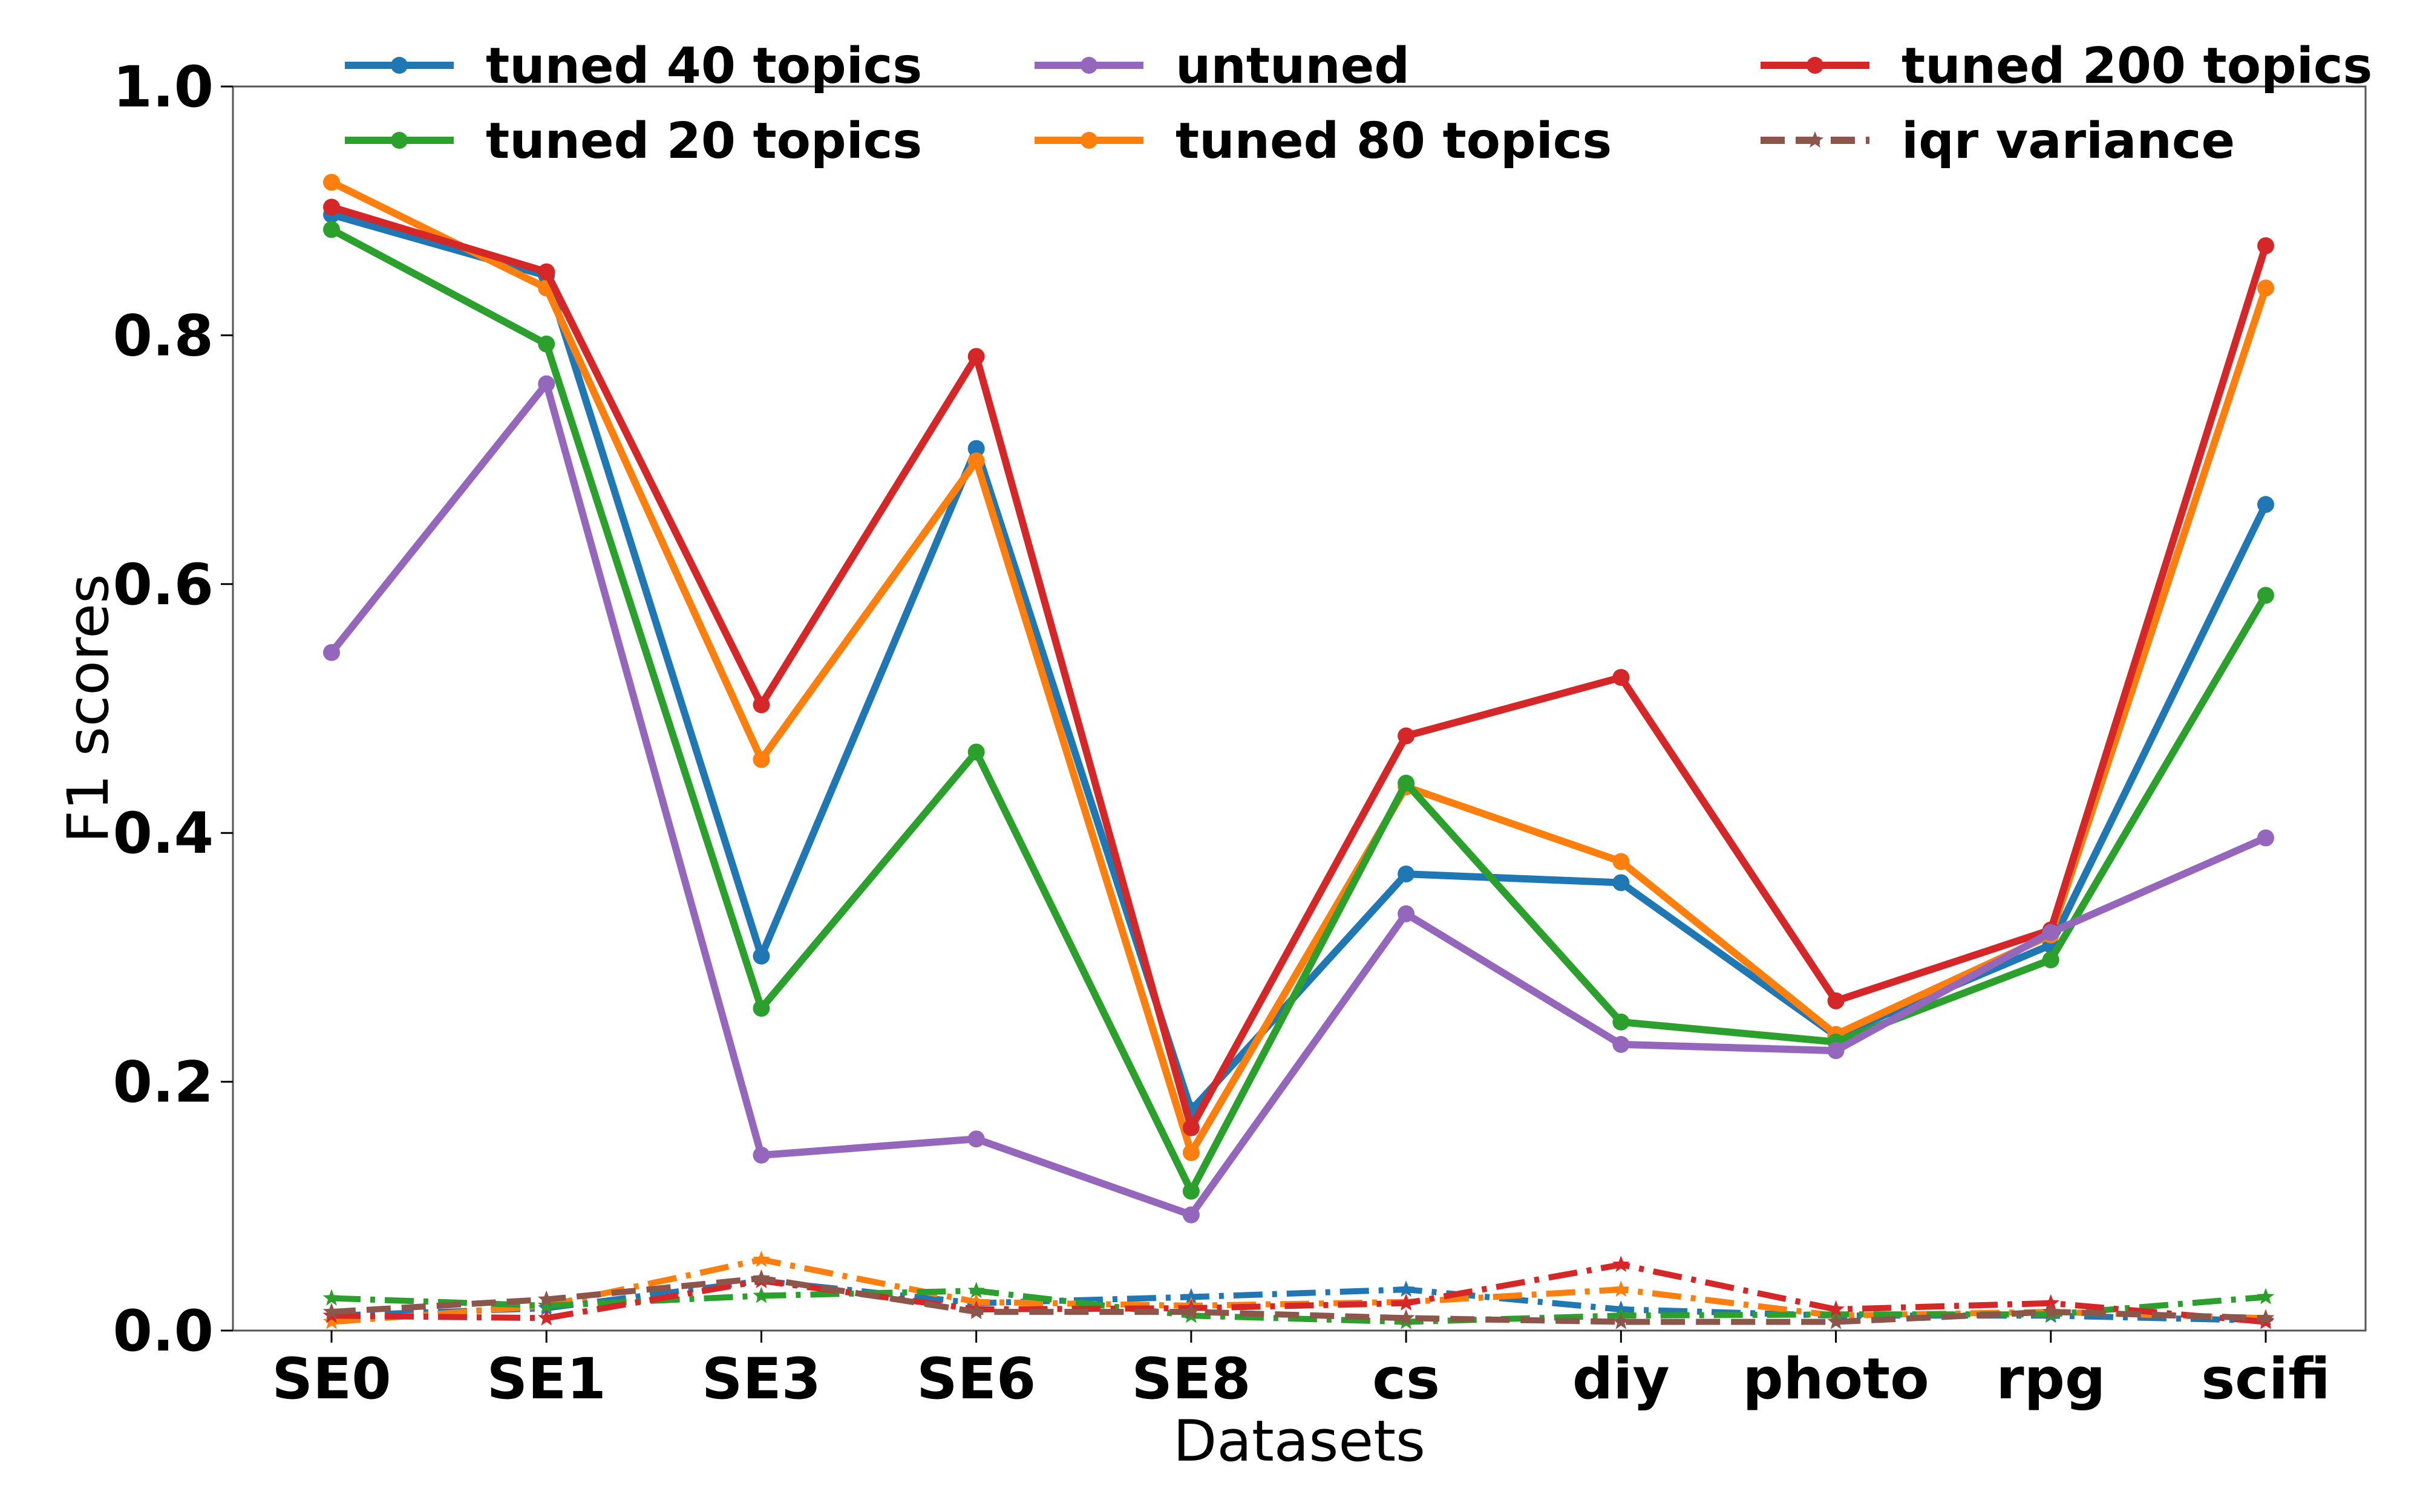 This screenshot has width=2420, height=1512. I want to click on x-tick-label-SE8: SE8, so click(1191, 1379).